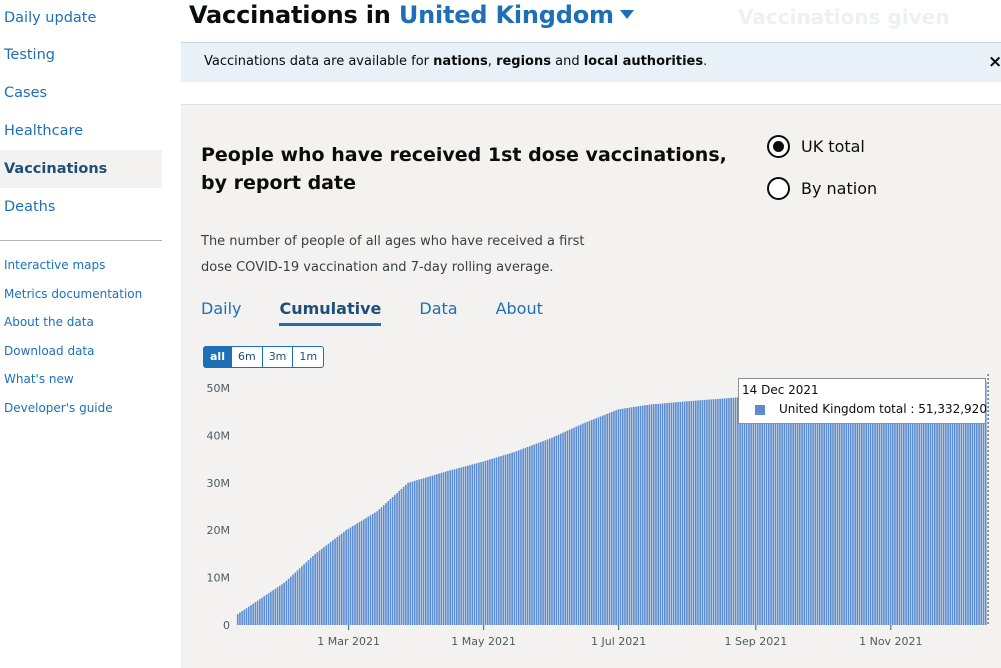  Describe the element at coordinates (755, 641) in the screenshot. I see `x-tick-label: 1 Sep 2021` at that location.